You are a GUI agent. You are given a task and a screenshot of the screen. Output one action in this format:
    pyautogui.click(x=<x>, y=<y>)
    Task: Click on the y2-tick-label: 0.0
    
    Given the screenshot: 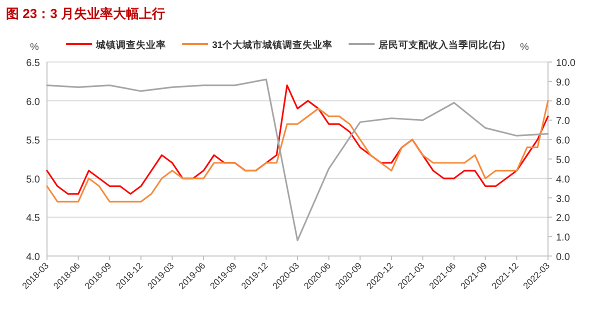 What is the action you would take?
    pyautogui.click(x=563, y=257)
    